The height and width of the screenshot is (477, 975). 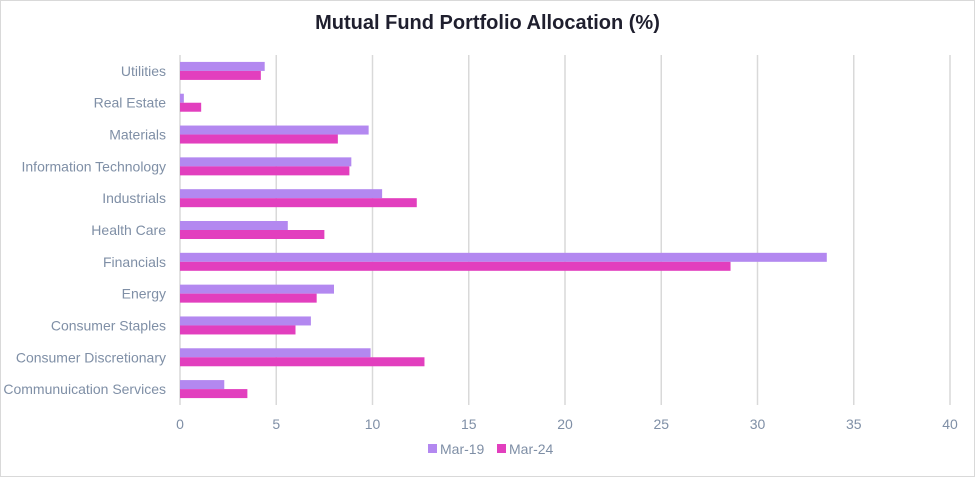 What do you see at coordinates (462, 449) in the screenshot?
I see `legend-label: Mar-19` at bounding box center [462, 449].